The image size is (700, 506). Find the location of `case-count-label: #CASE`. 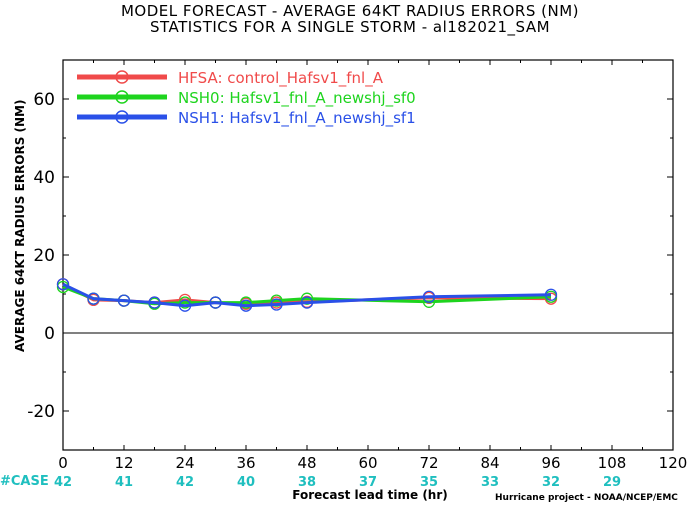

case-count-label: #CASE is located at coordinates (24, 481).